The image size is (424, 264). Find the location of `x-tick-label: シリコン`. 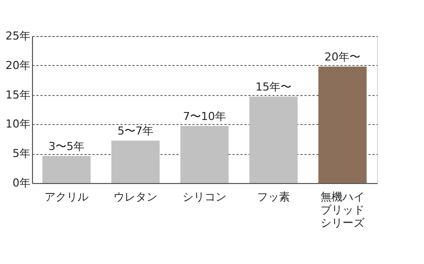

x-tick-label: シリコン is located at coordinates (204, 197).